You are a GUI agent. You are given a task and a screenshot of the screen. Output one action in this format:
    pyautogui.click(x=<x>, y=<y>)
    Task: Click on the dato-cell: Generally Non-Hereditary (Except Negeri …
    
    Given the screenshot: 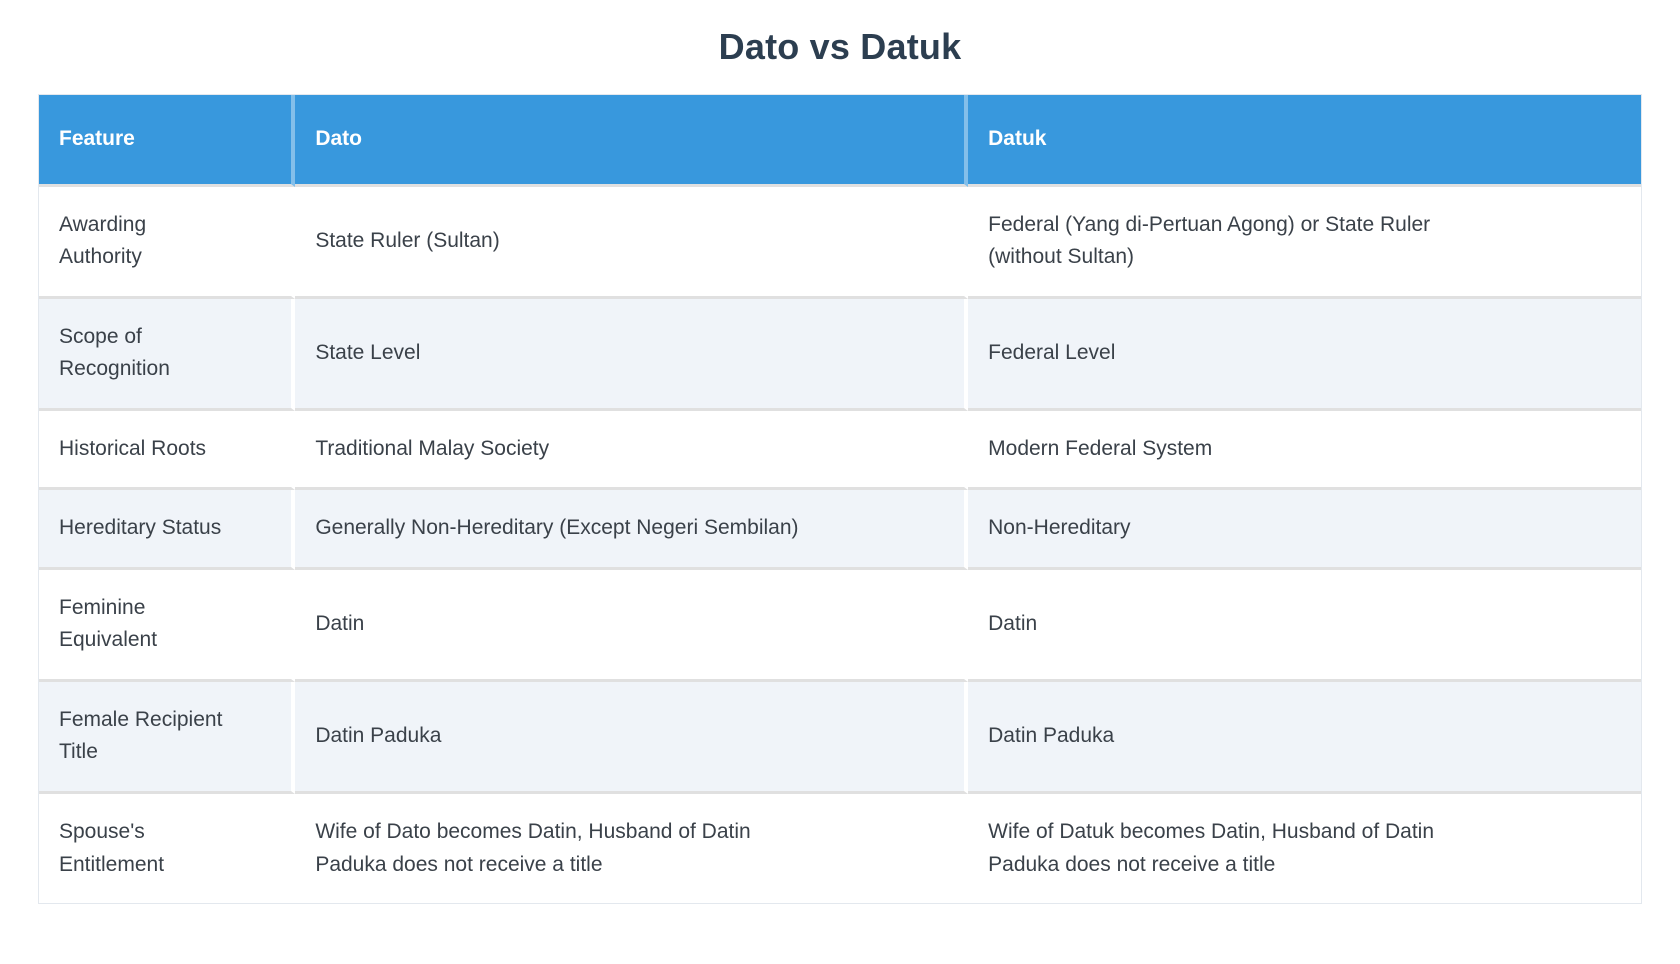 What is the action you would take?
    pyautogui.click(x=632, y=530)
    